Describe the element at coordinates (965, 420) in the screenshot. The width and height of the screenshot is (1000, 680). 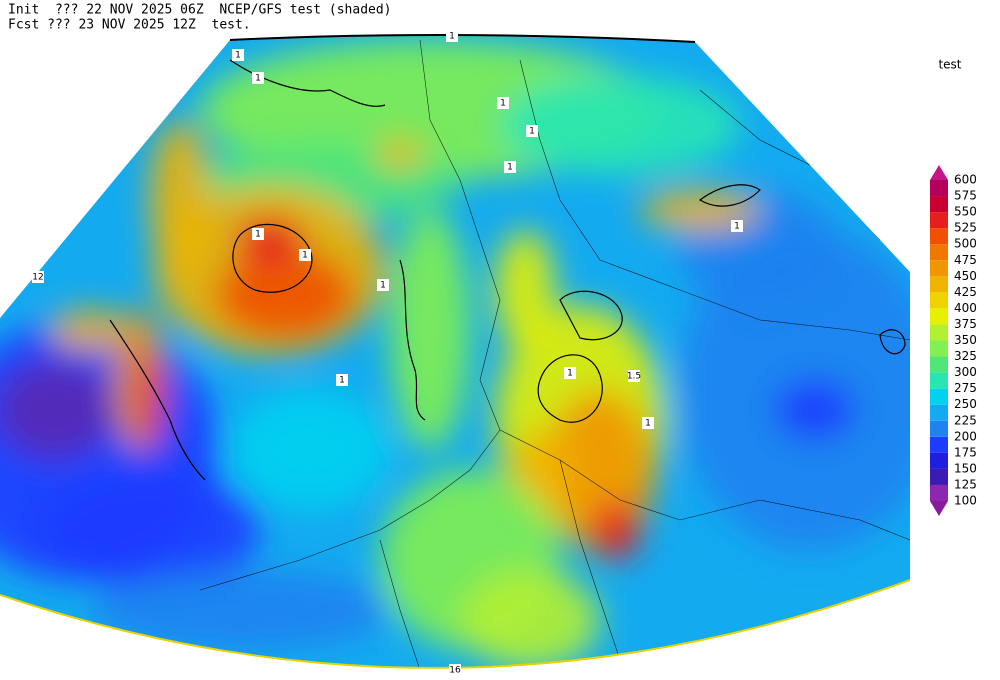
I see `colorbar-label: 225` at that location.